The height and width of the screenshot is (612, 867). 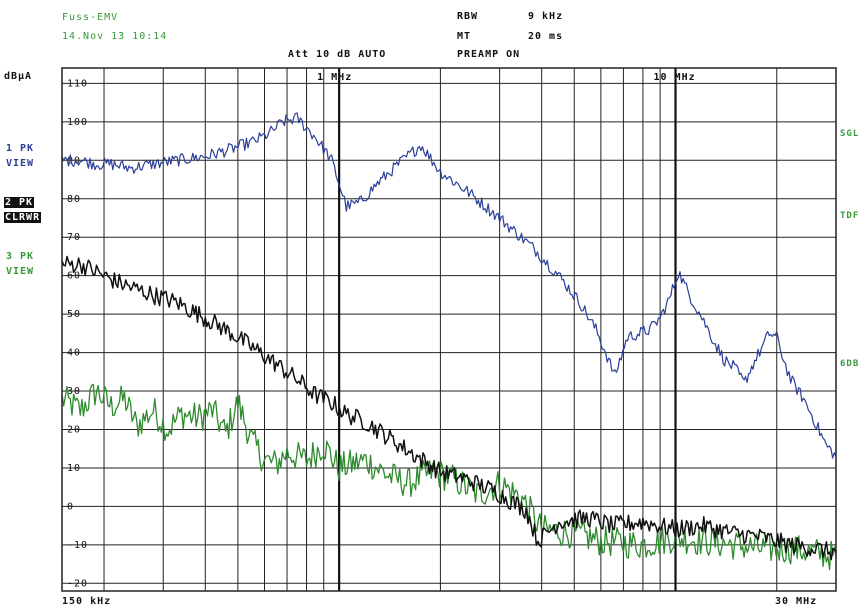 What do you see at coordinates (20, 148) in the screenshot?
I see `trace1-mode: 1 PK` at bounding box center [20, 148].